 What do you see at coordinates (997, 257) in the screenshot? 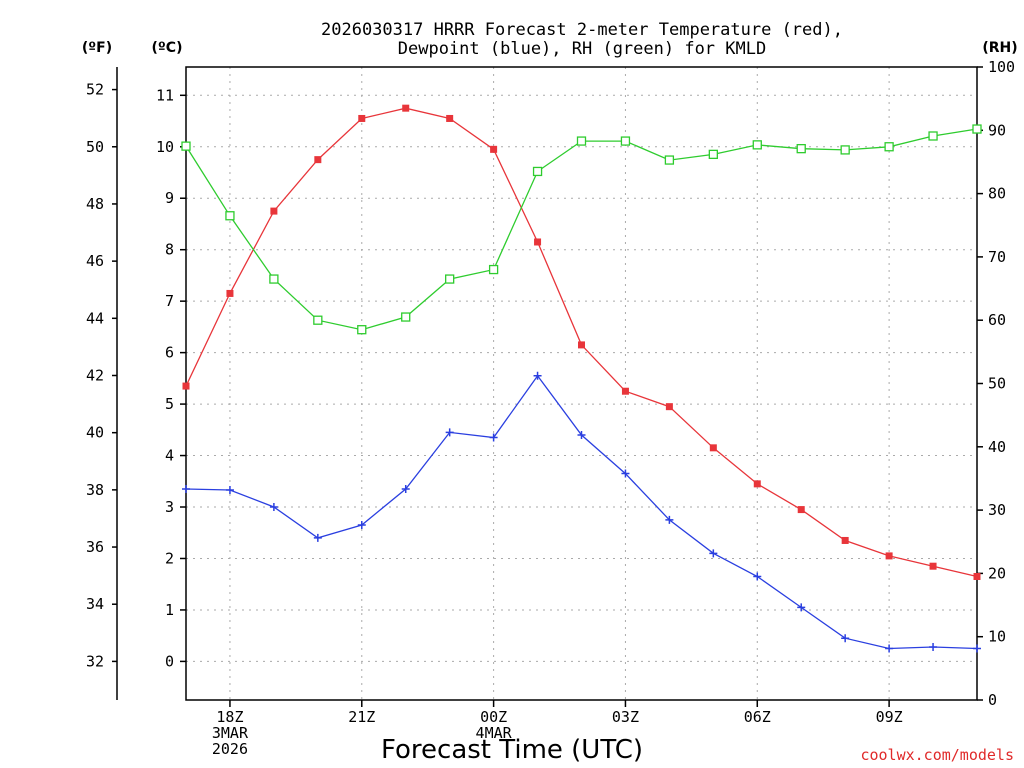
I see `rh-tick-label: 70` at bounding box center [997, 257].